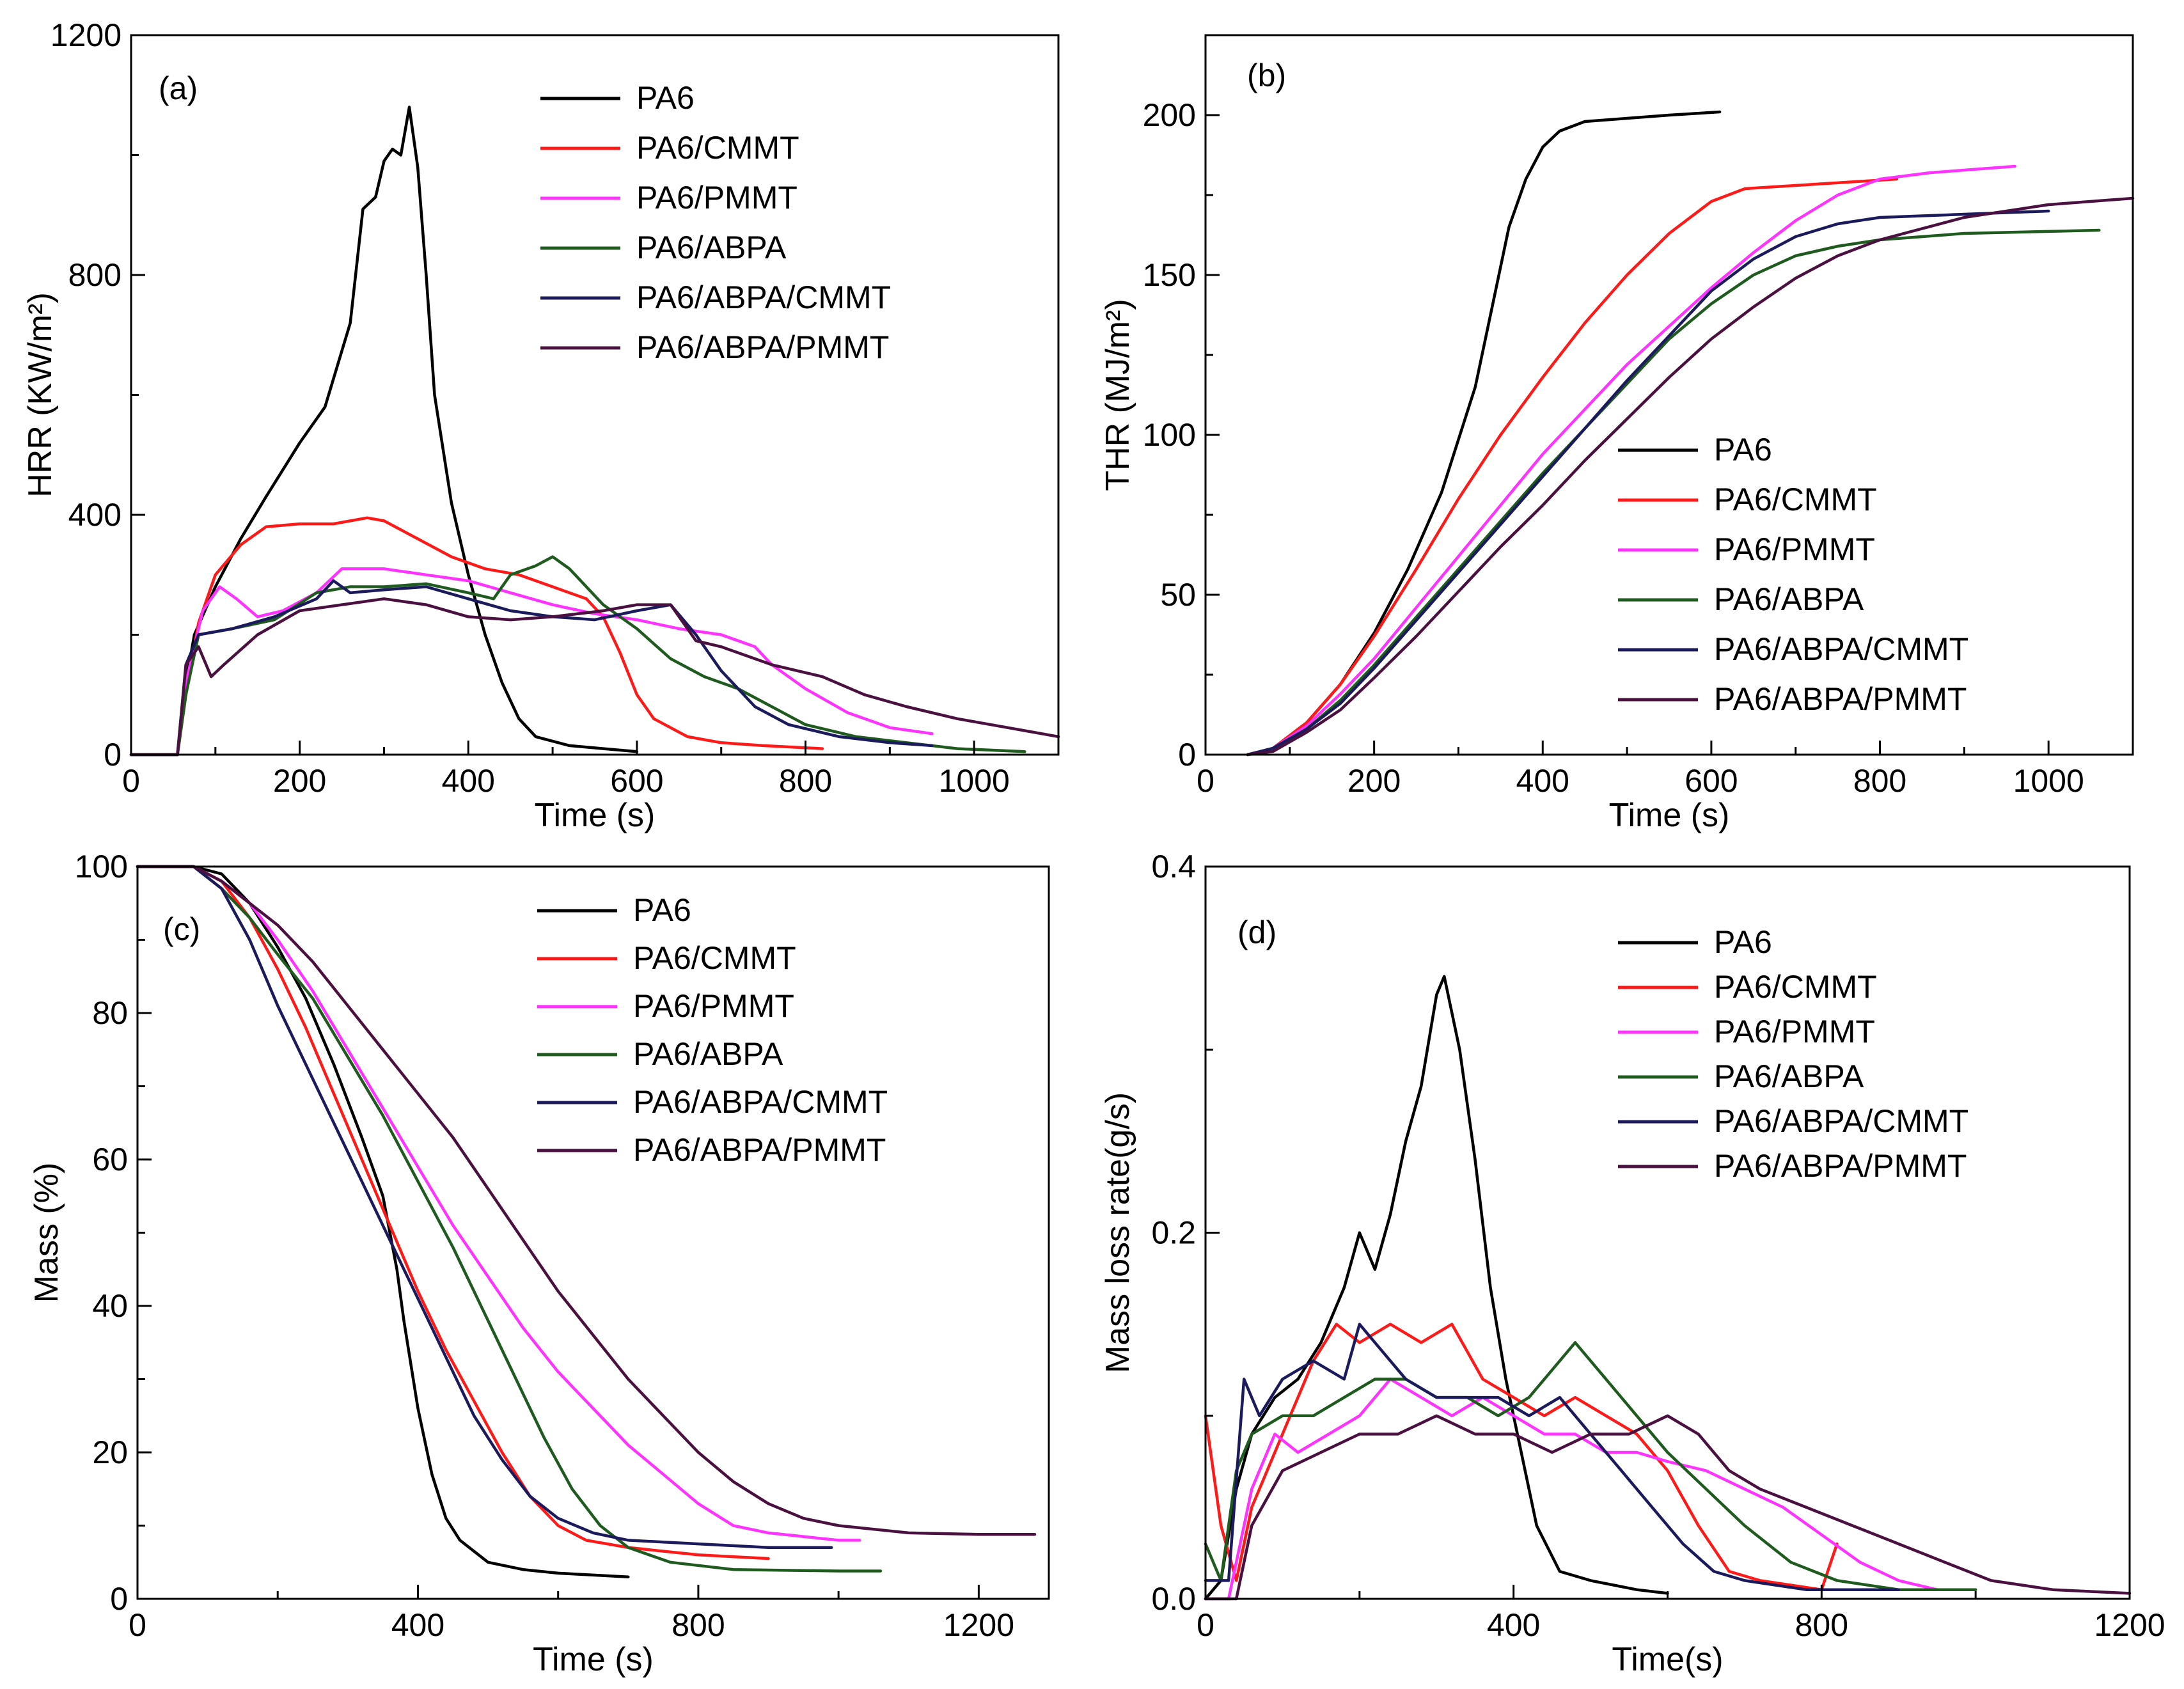 This screenshot has width=2184, height=1689. I want to click on y-tick-label: 200, so click(1169, 115).